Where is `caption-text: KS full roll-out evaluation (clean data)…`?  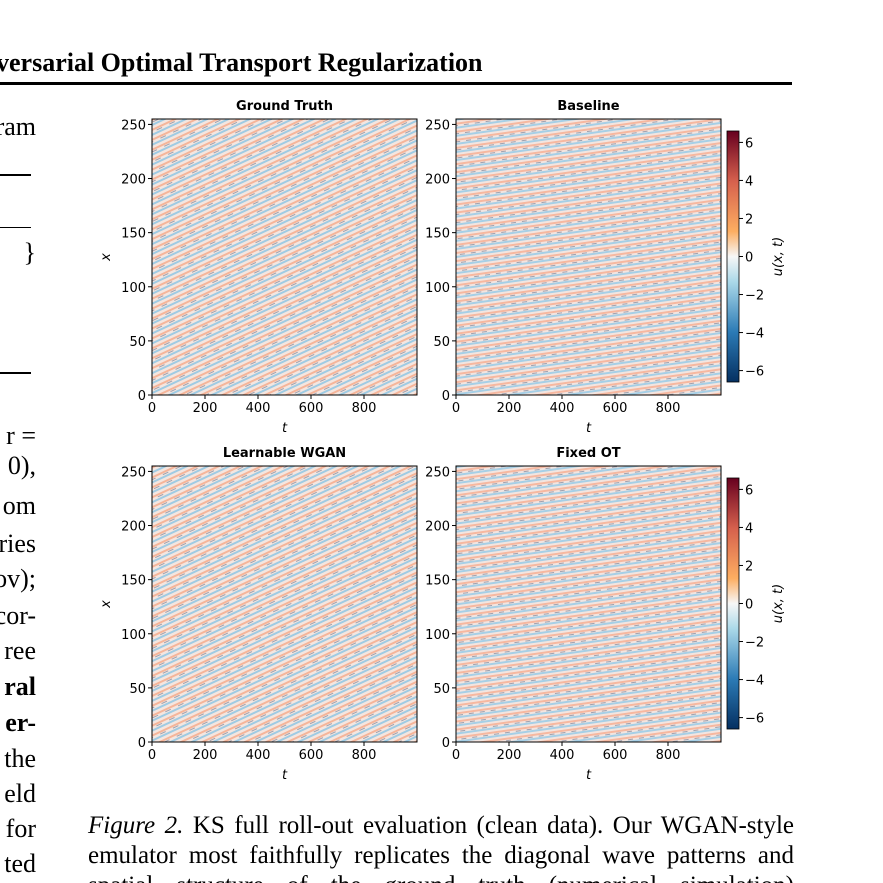 caption-text: KS full roll-out evaluation (clean data)… is located at coordinates (441, 847).